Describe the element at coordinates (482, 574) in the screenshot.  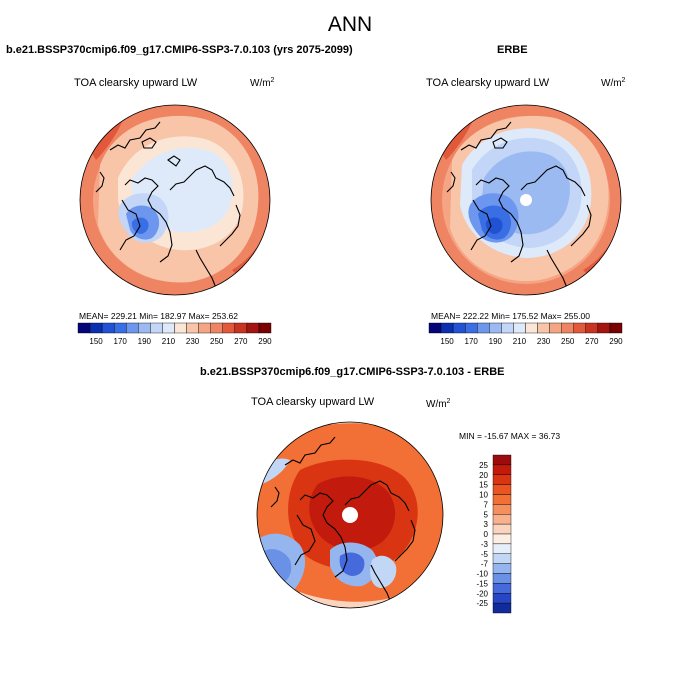
I see `colorbar-tick-label: -10` at that location.